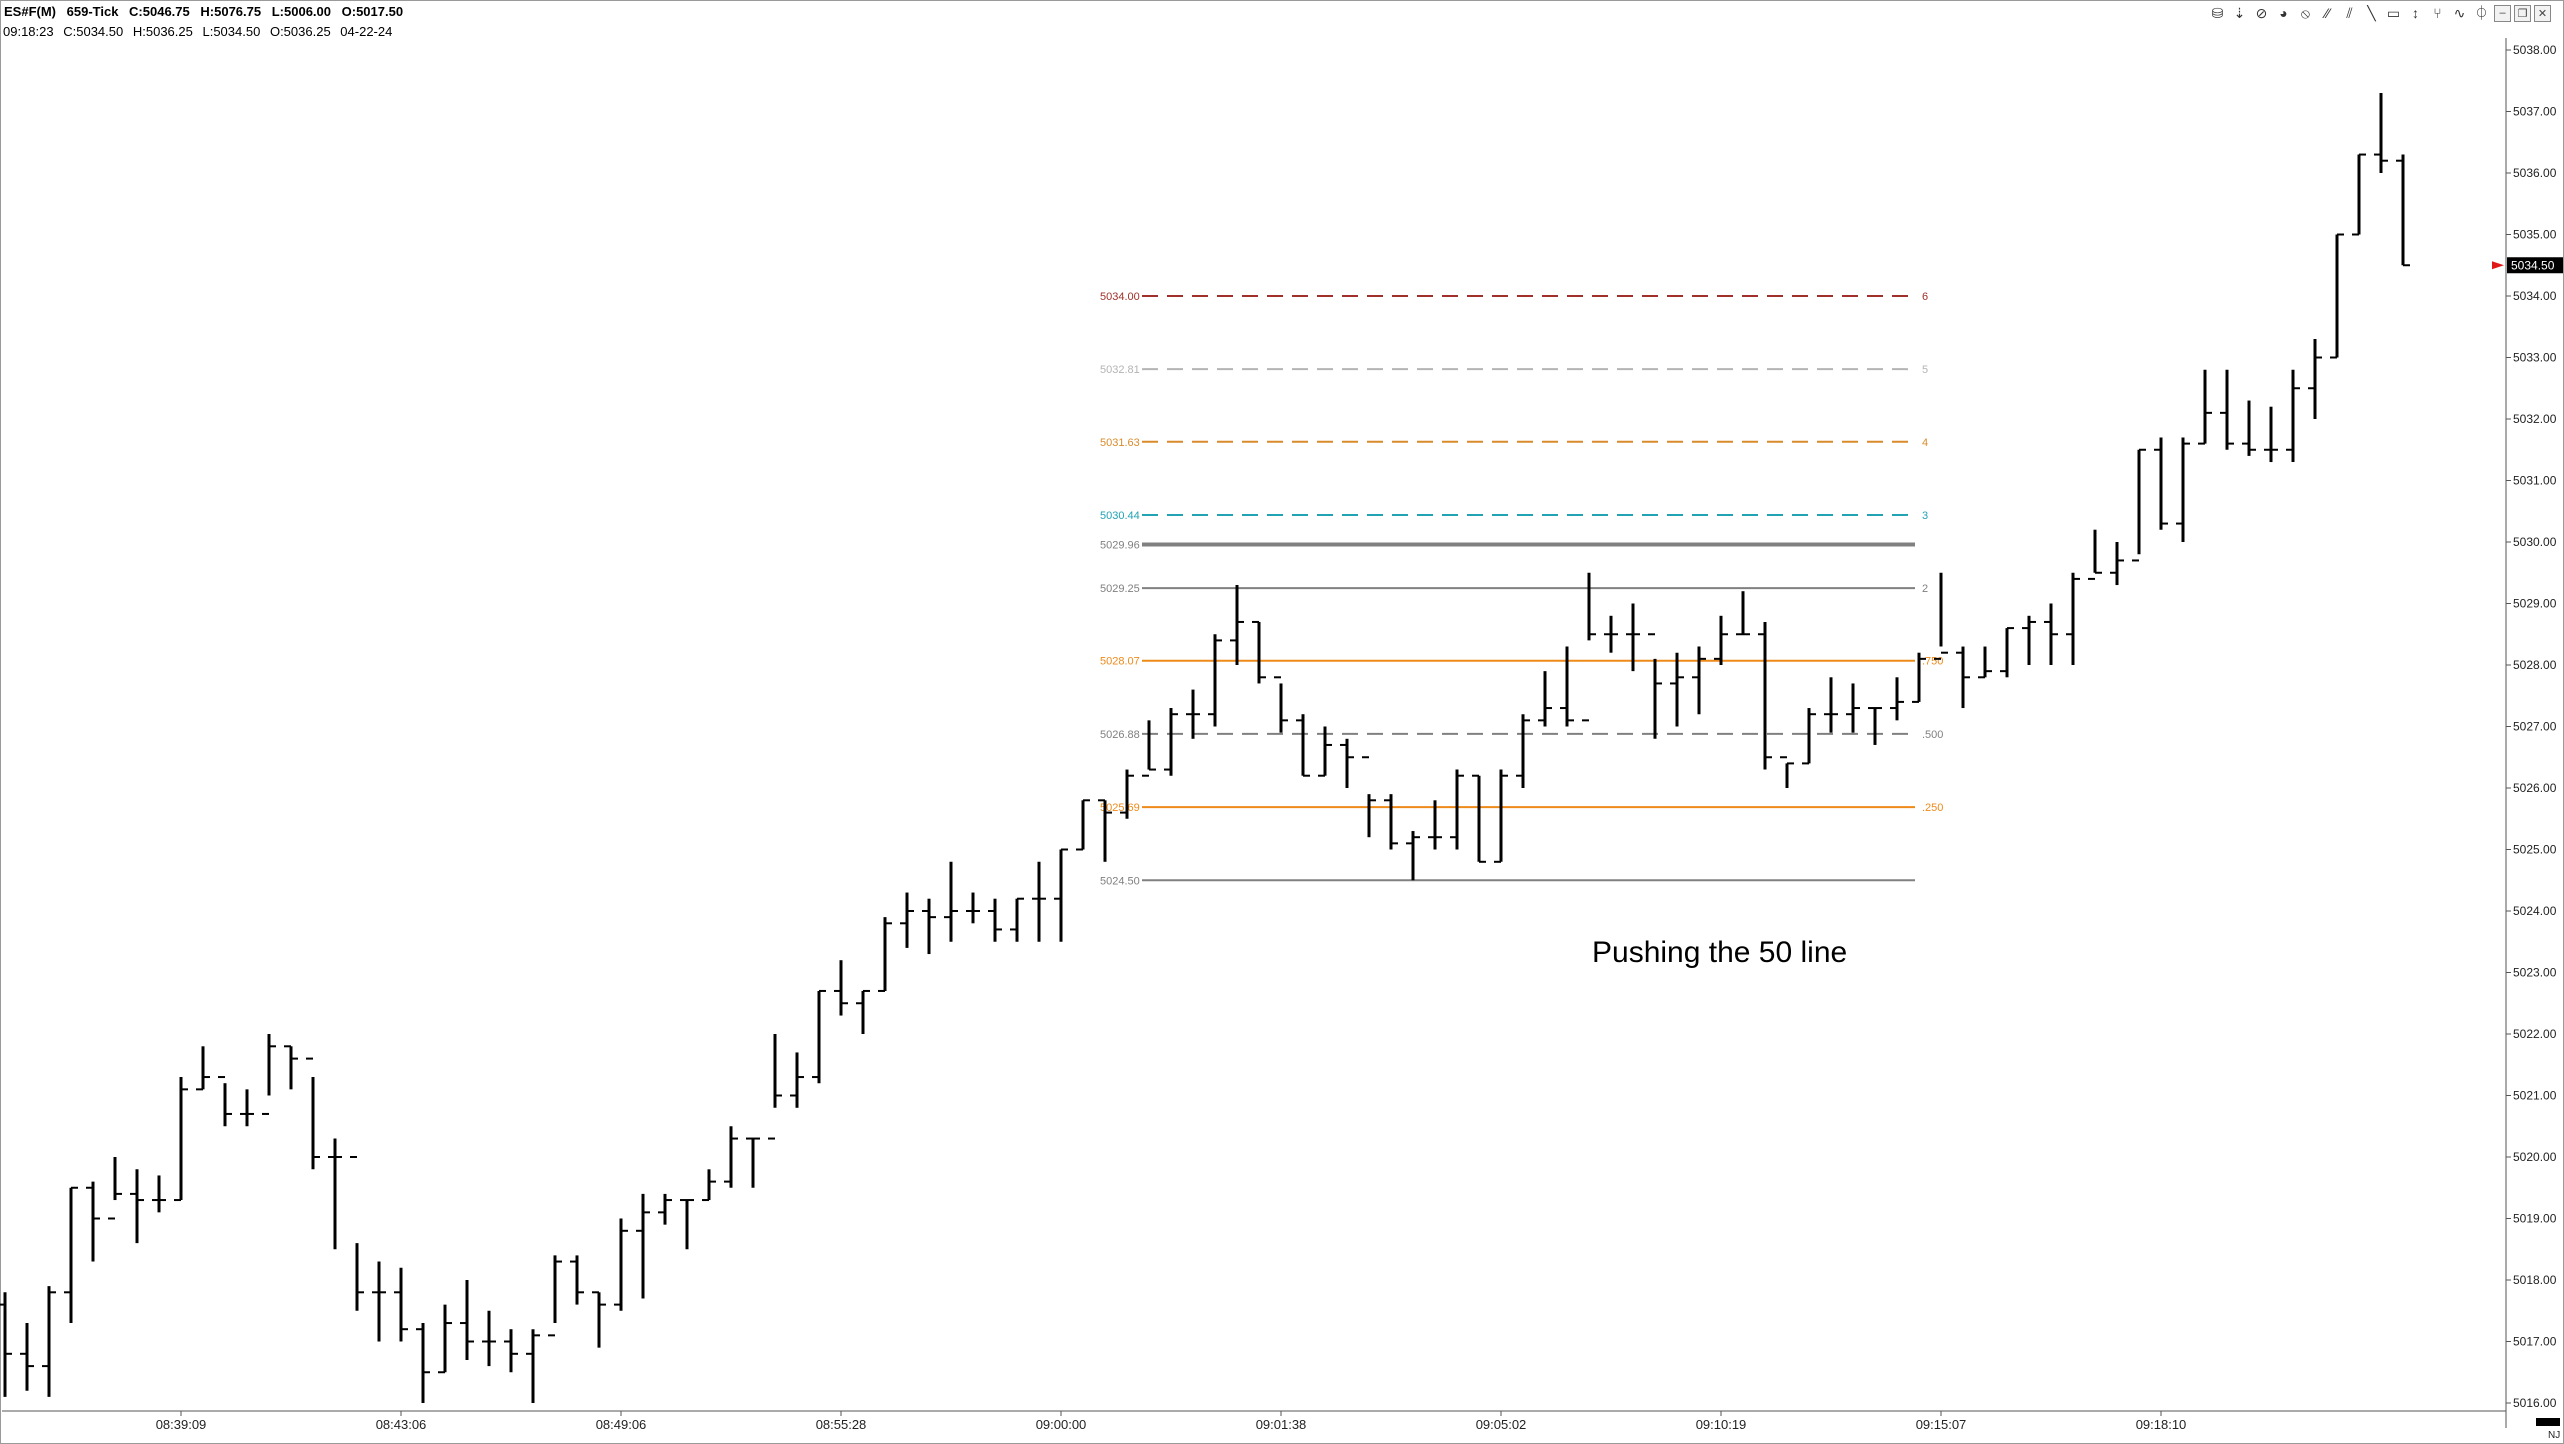 The height and width of the screenshot is (1444, 2564). I want to click on bar-time: 09:18:23, so click(28, 31).